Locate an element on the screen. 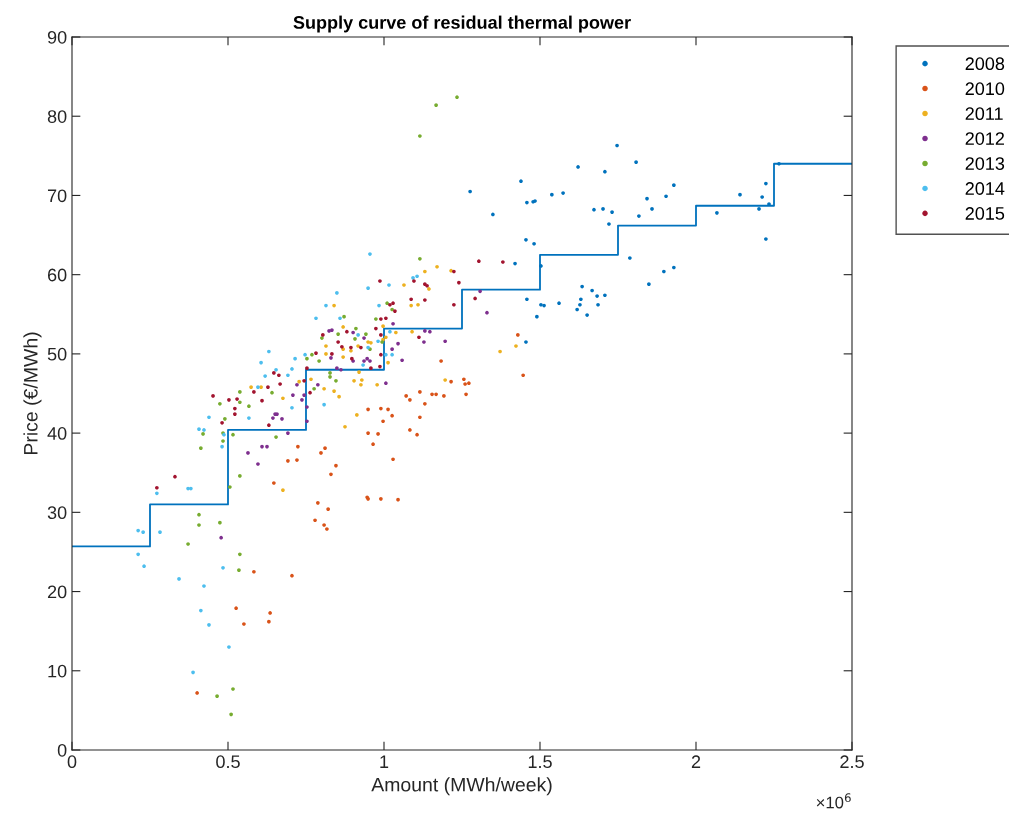 The height and width of the screenshot is (818, 1009). text: ×10$^{6}$ is located at coordinates (833, 801).